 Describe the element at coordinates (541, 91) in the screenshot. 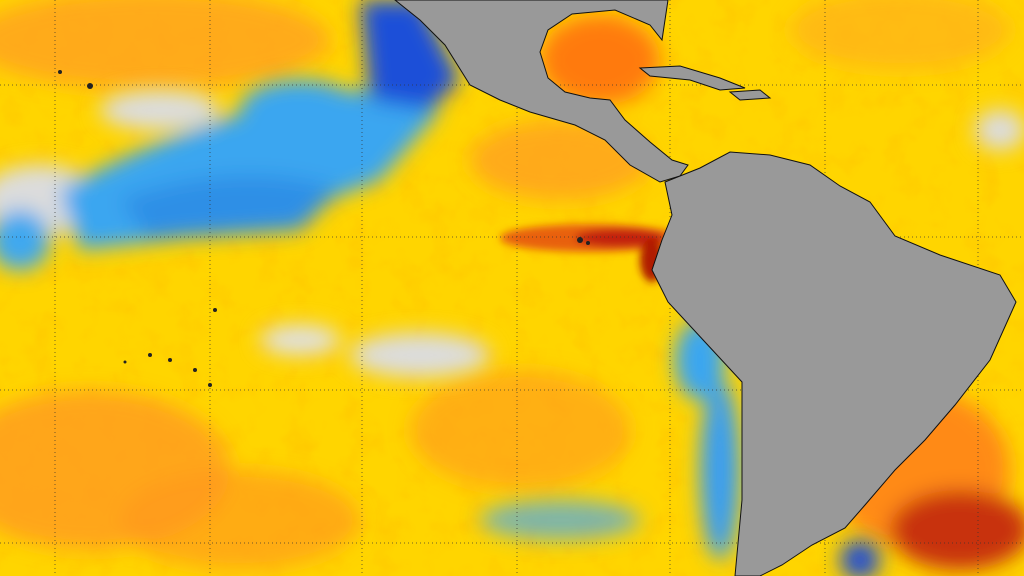

I see `north-central-america` at that location.